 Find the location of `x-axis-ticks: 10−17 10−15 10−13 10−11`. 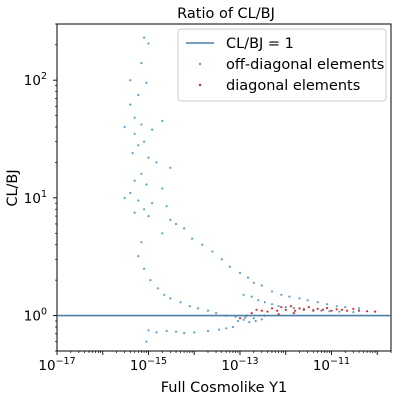

x-axis-ticks: 10−17 10−15 10−13 10−11 is located at coordinates (215, 362).